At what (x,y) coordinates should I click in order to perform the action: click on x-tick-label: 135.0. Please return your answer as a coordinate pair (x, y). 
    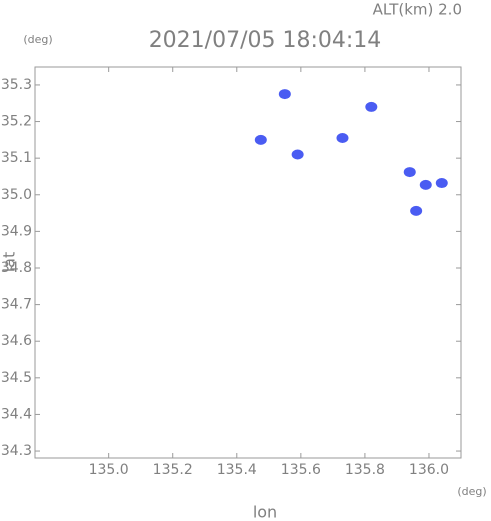
    Looking at the image, I should click on (109, 470).